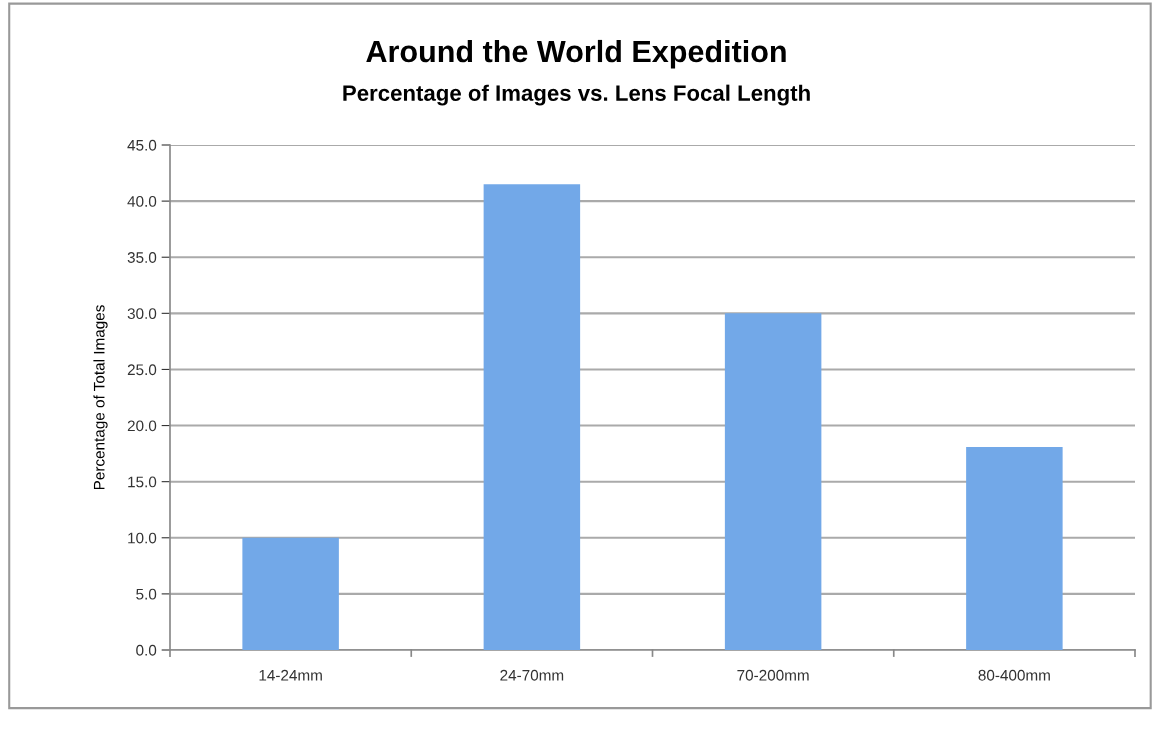  I want to click on y-axis-title: Percentage of Total Images, so click(100, 397).